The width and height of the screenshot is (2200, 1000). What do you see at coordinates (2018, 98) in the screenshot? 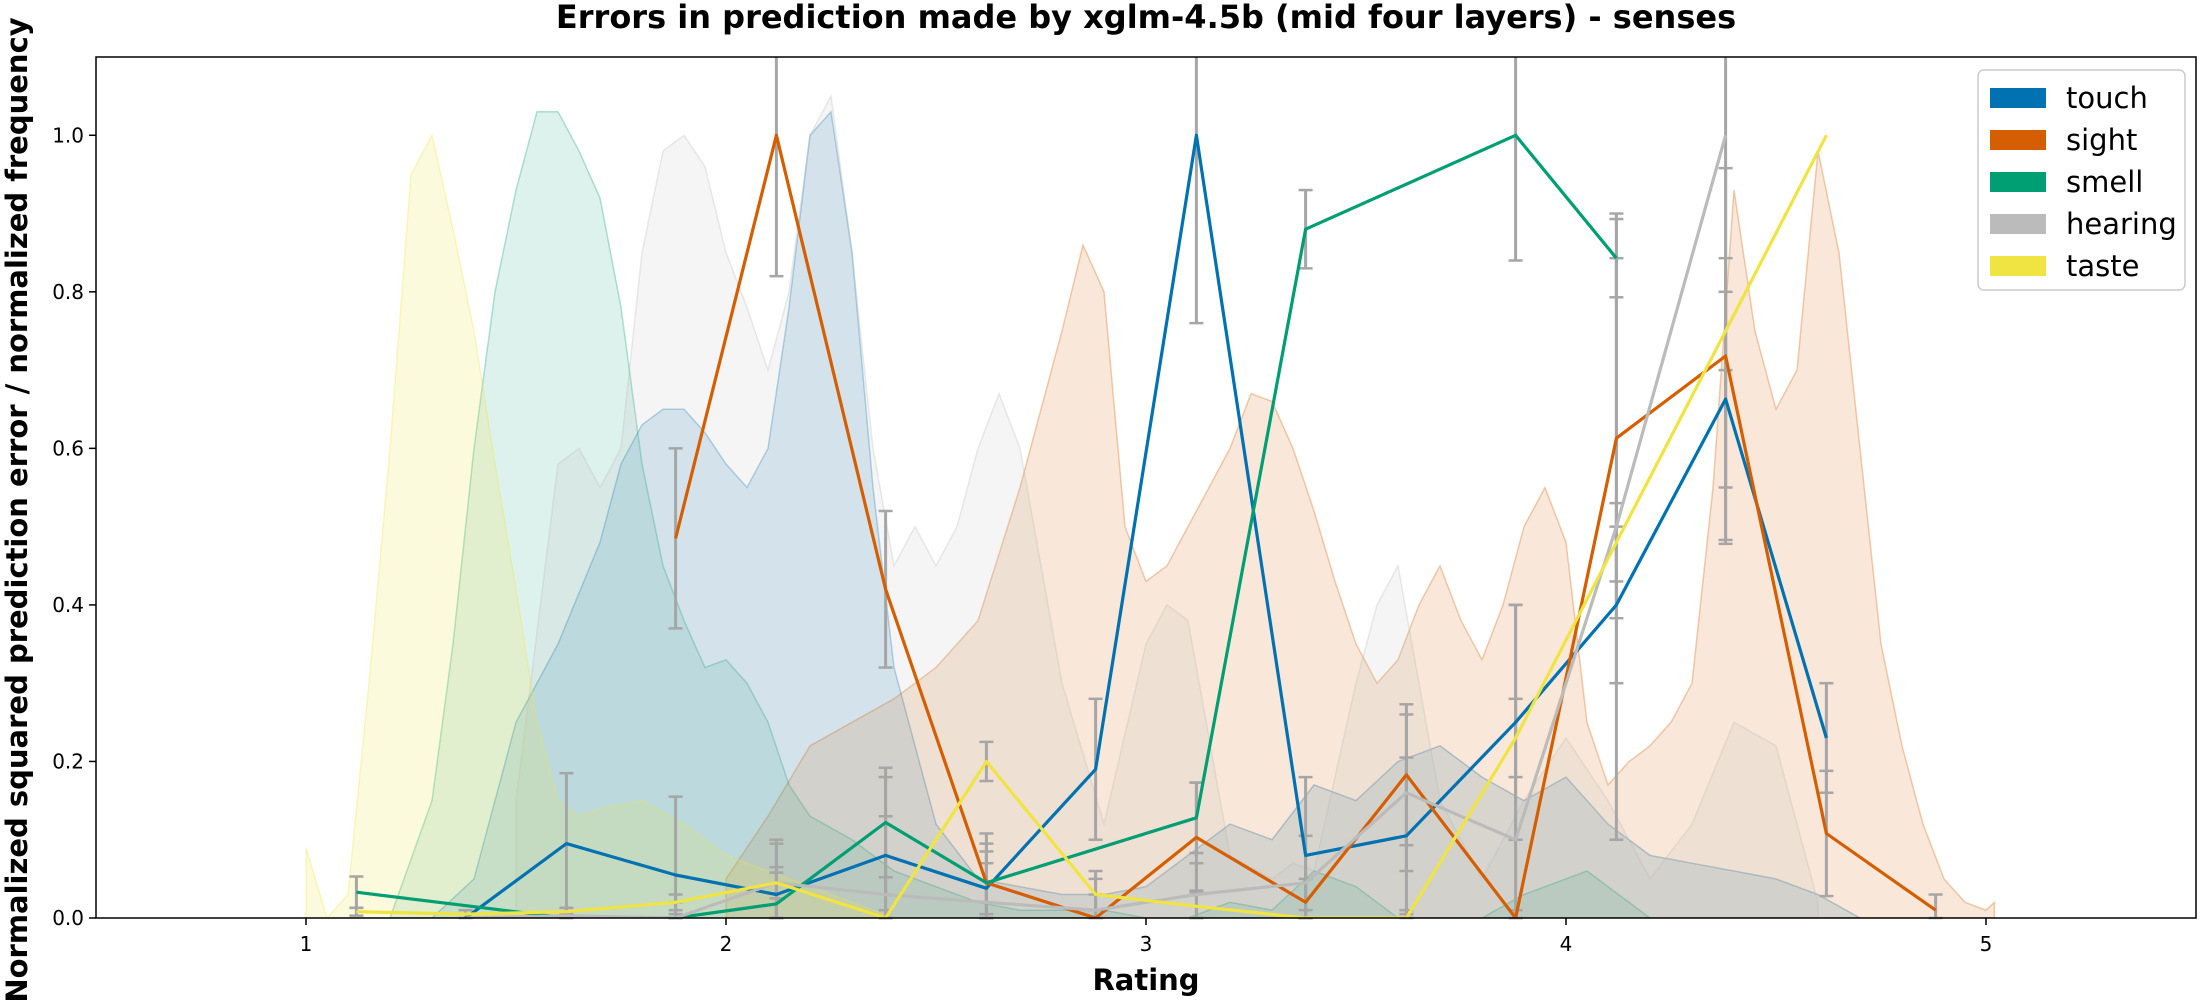
I see `legend-swatch-touch` at bounding box center [2018, 98].